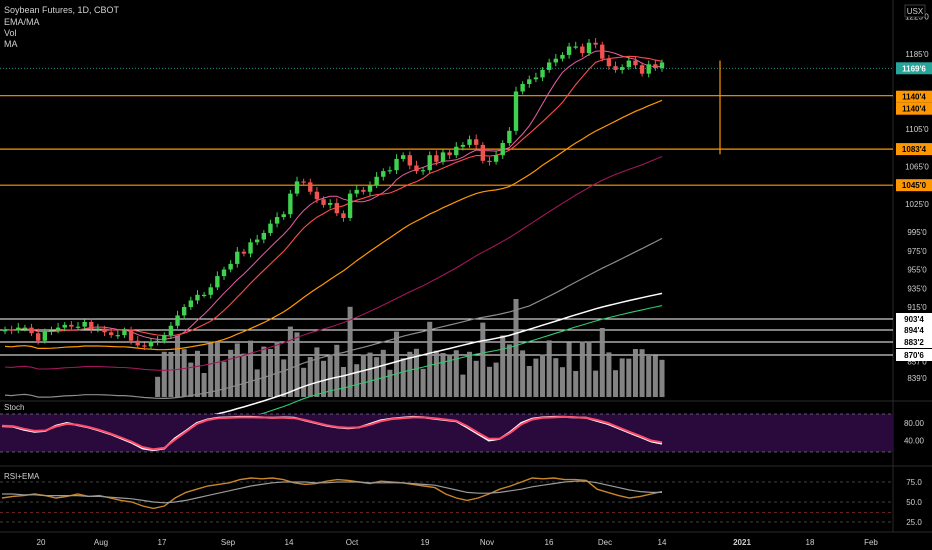 The width and height of the screenshot is (932, 550). What do you see at coordinates (917, 232) in the screenshot?
I see `price-tick-label: 995'0` at bounding box center [917, 232].